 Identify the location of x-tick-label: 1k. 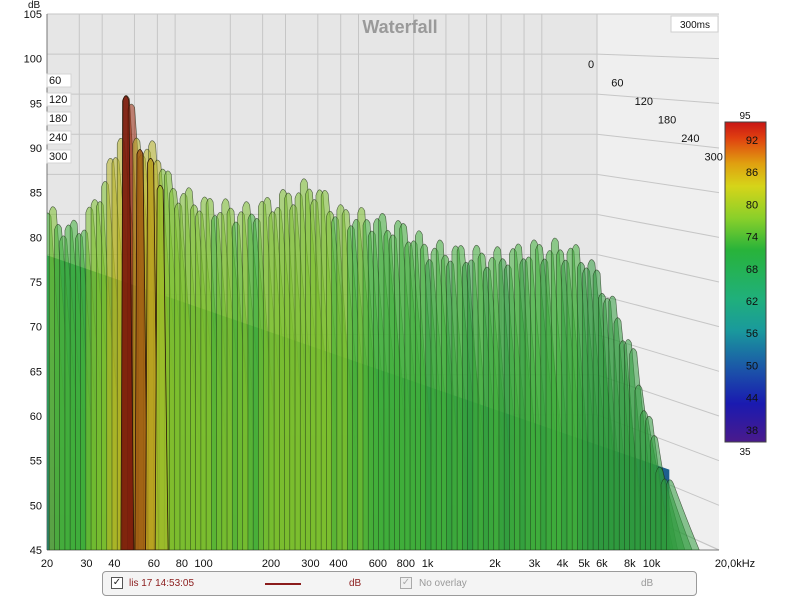
(428, 564).